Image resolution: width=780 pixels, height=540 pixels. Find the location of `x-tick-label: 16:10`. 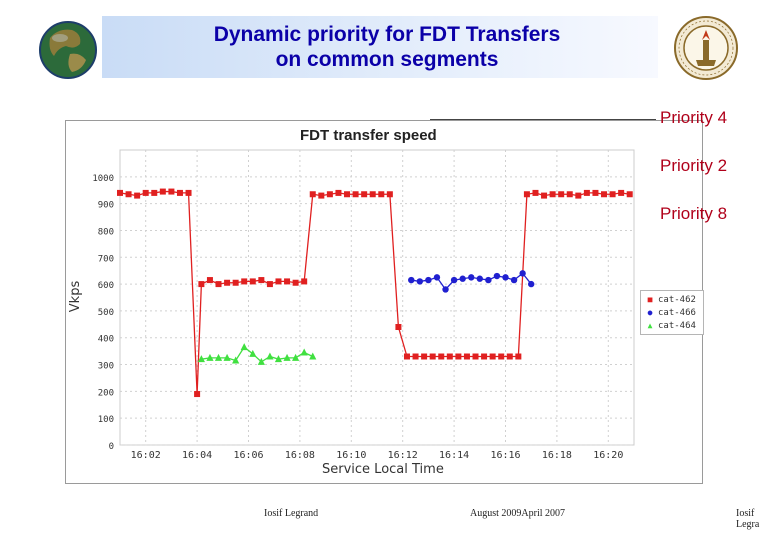

x-tick-label: 16:10 is located at coordinates (351, 455).